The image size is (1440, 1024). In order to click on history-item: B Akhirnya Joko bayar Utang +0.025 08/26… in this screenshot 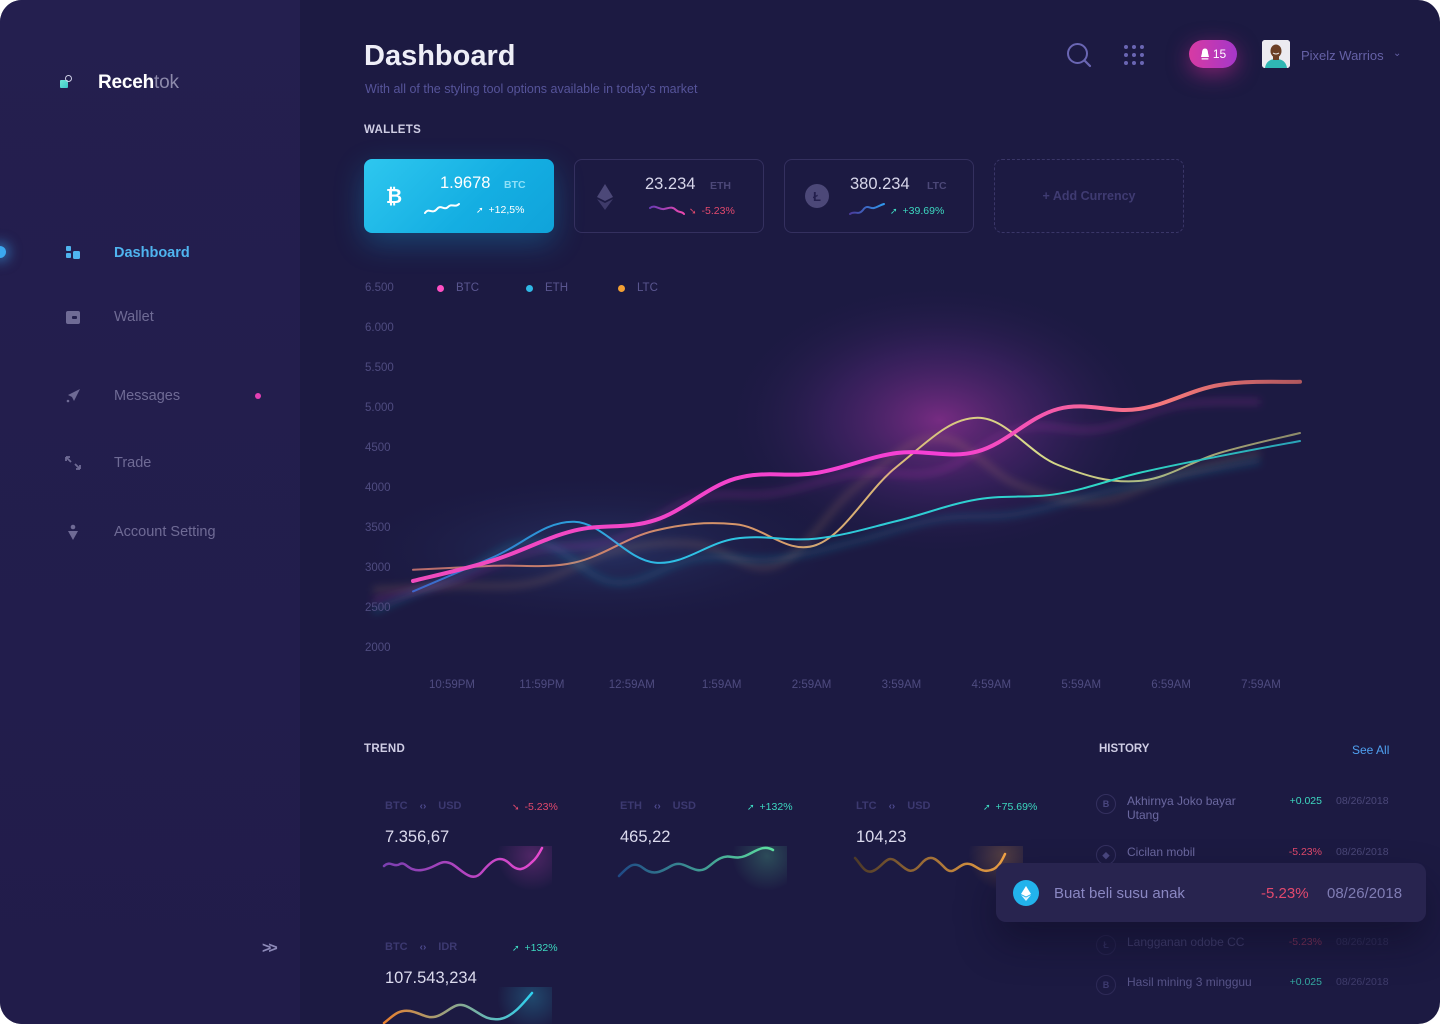, I will do `click(1251, 809)`.